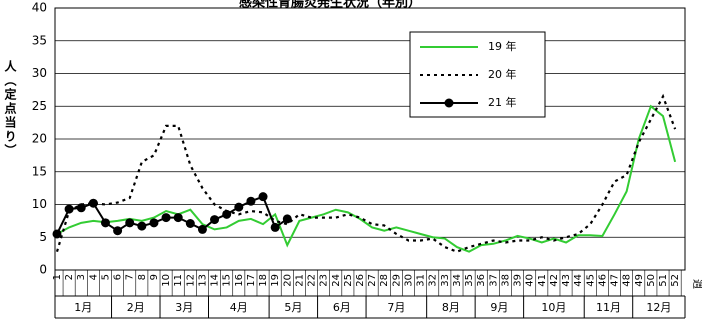 This screenshot has width=702, height=320. I want to click on legend-marker, so click(449, 103).